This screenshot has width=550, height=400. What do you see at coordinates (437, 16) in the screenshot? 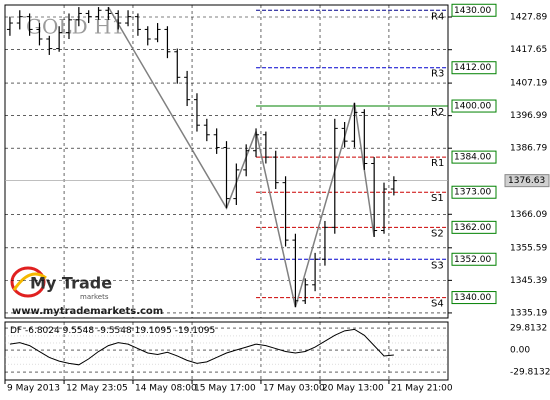
I see `level-name: R4` at bounding box center [437, 16].